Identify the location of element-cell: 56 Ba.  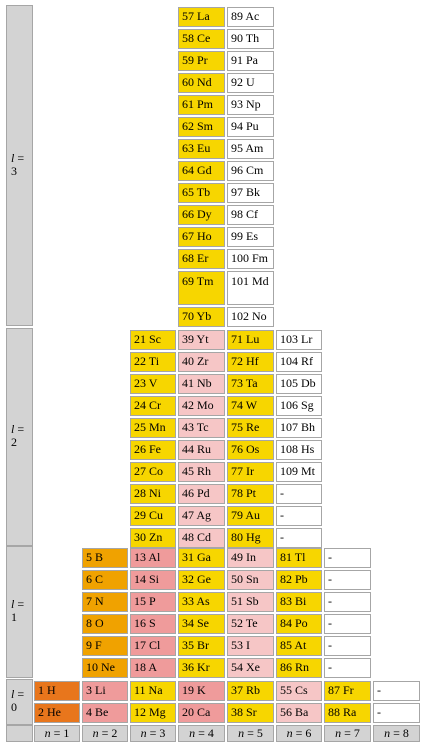
(299, 713).